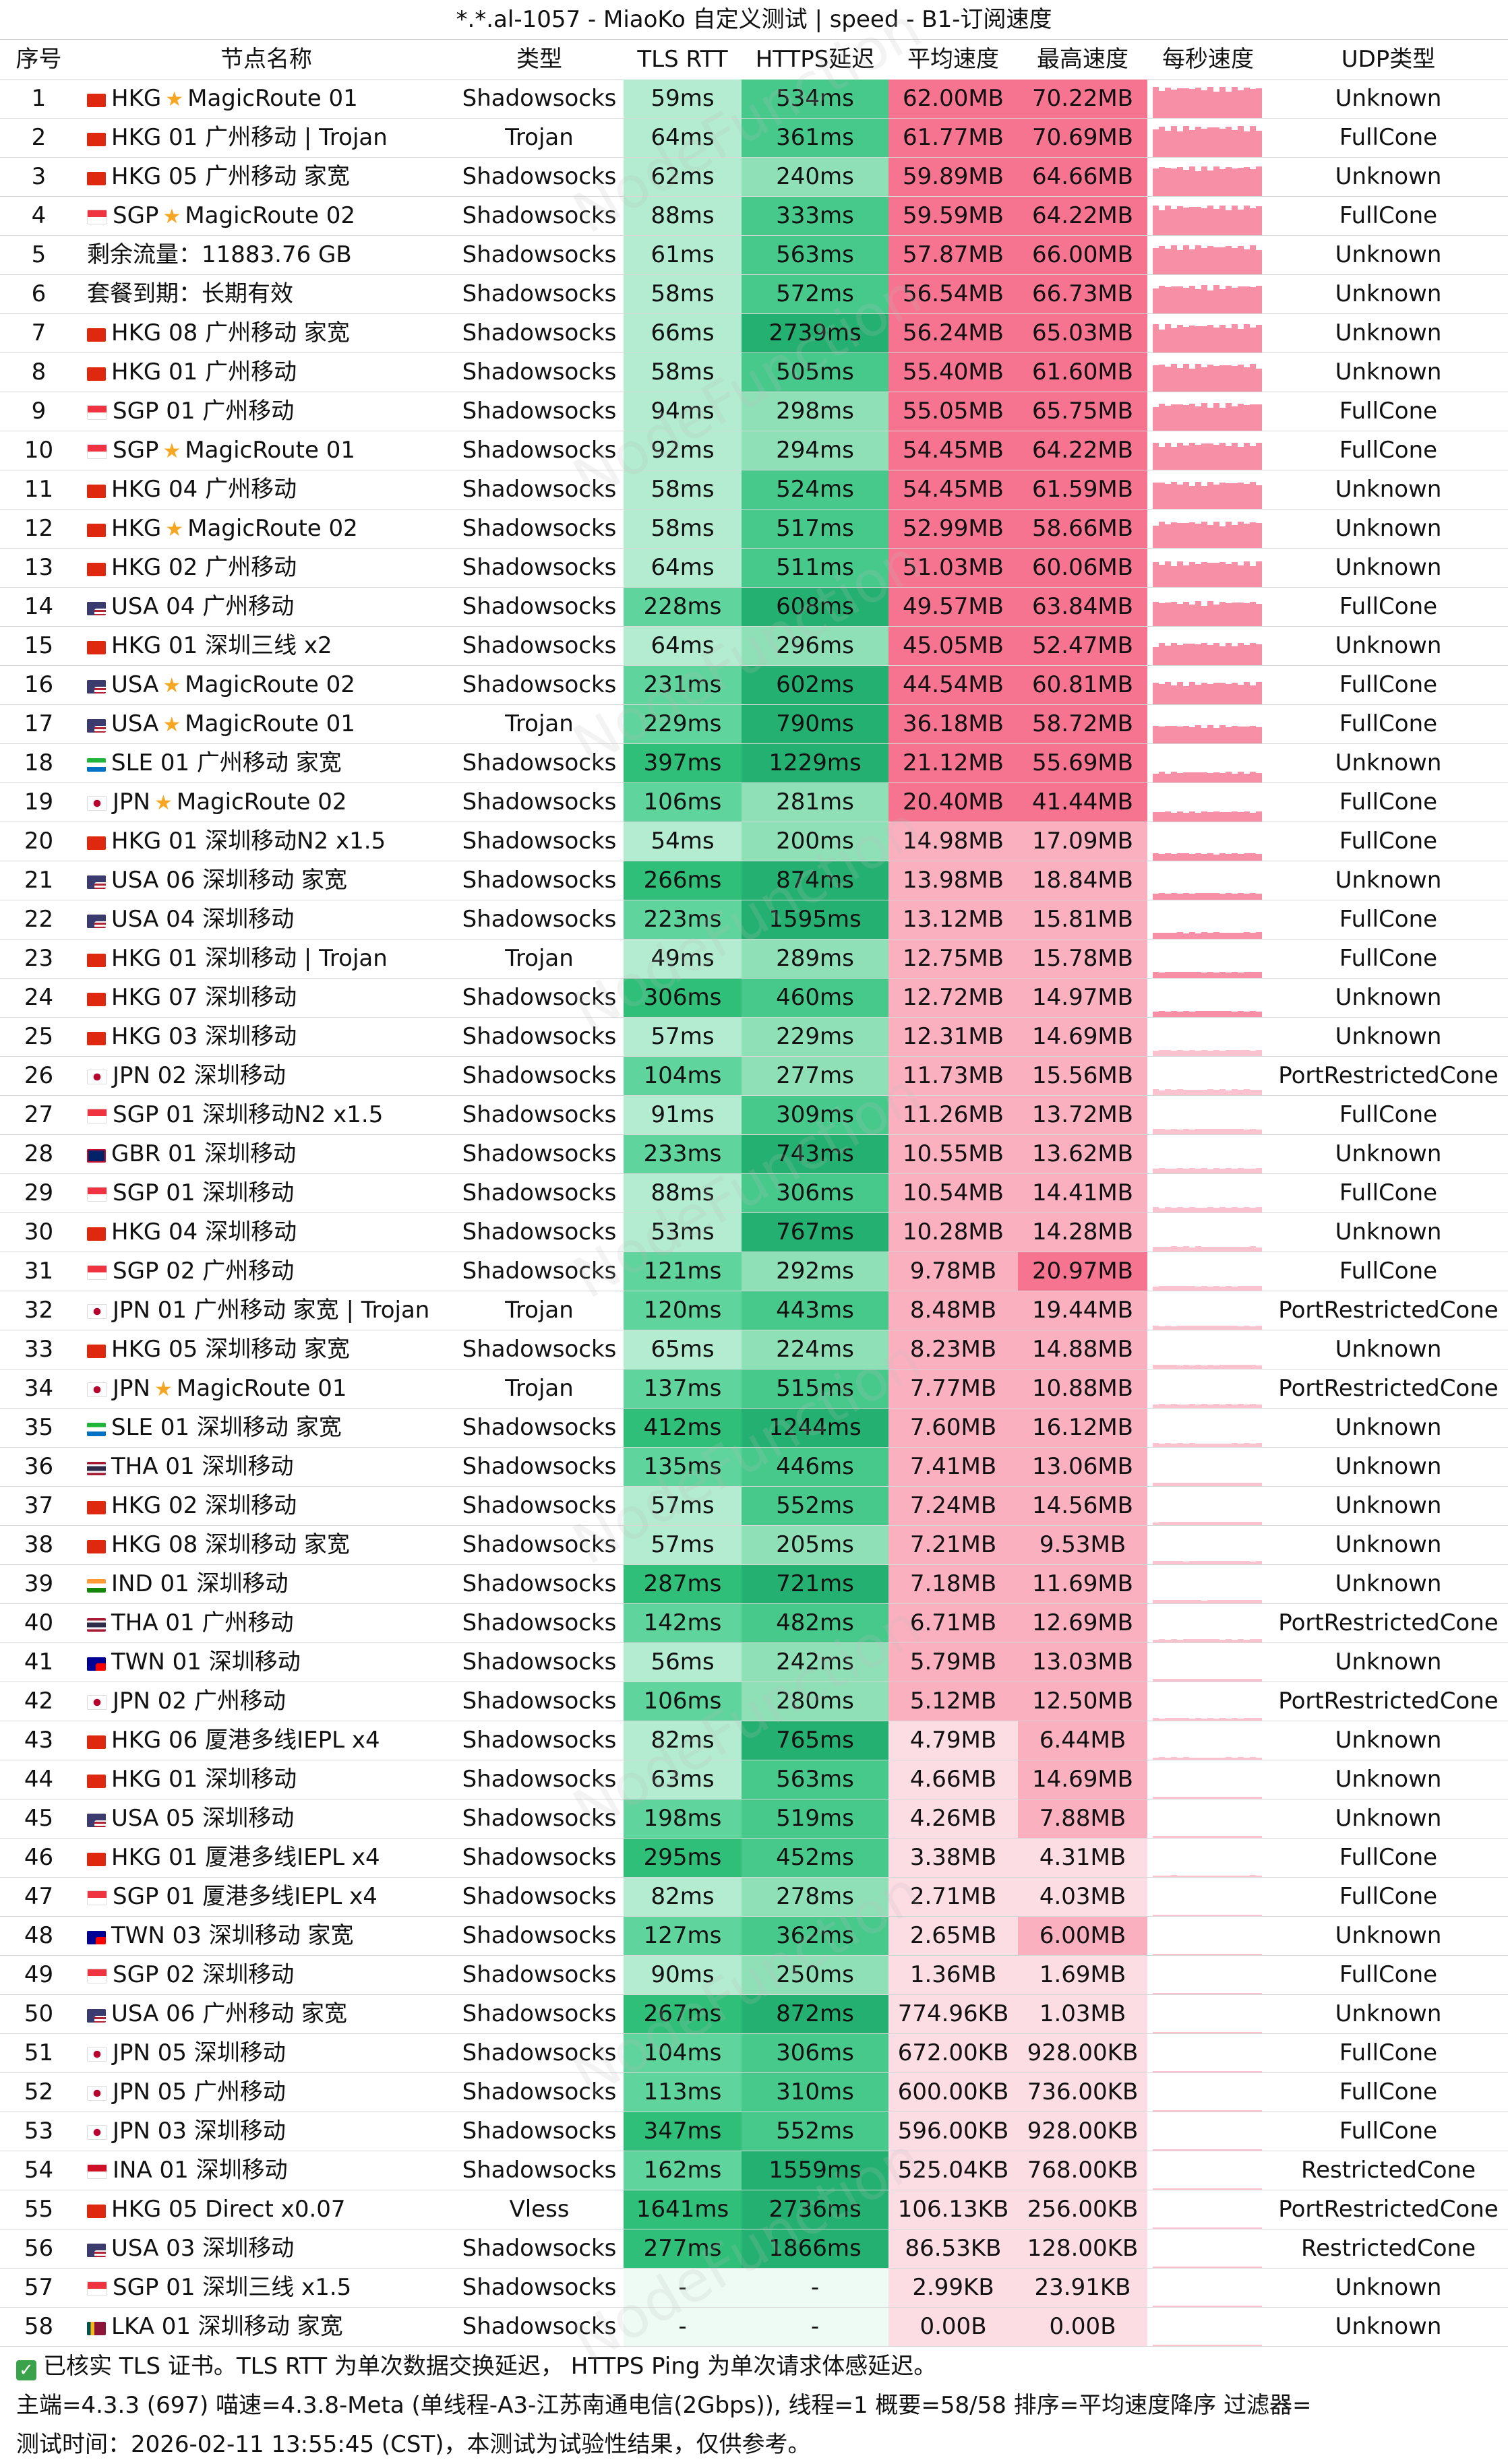 This screenshot has width=1508, height=2464. What do you see at coordinates (39, 530) in the screenshot?
I see `row-index: 12` at bounding box center [39, 530].